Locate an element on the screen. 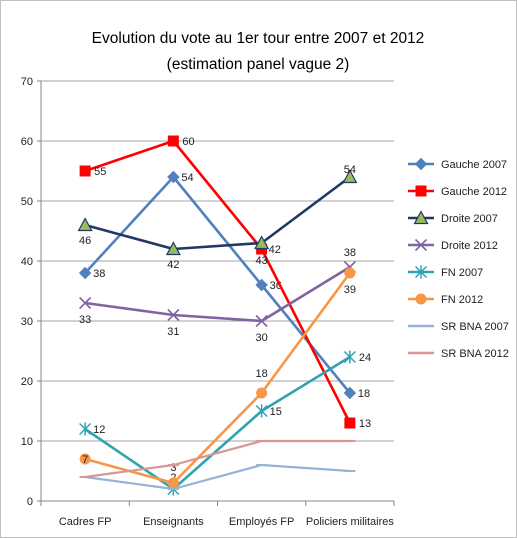 The width and height of the screenshot is (517, 538). legend-item: FN 2012 is located at coordinates (445, 299).